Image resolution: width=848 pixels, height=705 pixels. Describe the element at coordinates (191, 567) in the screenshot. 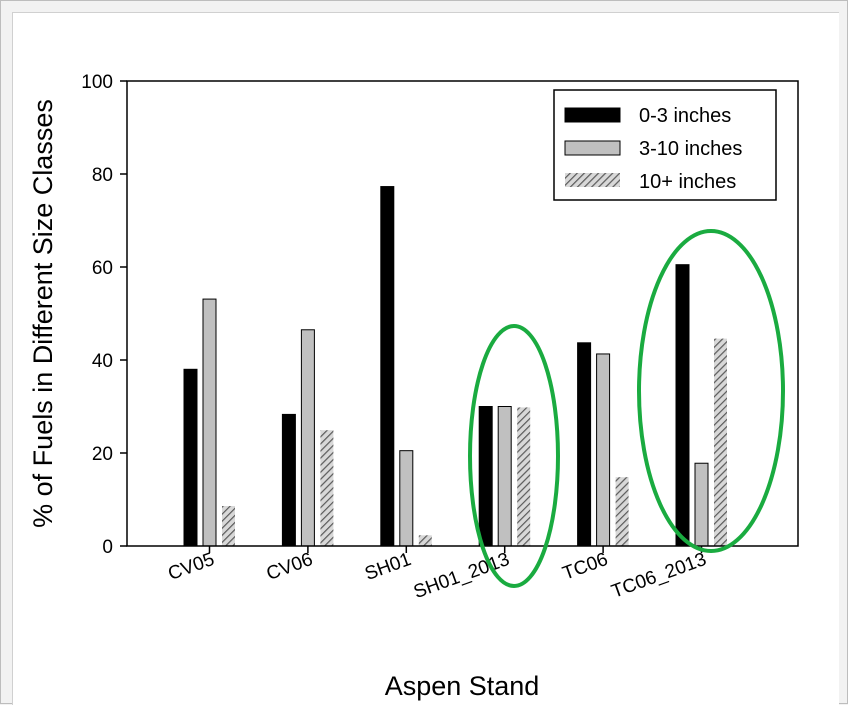

I see `x-tick-label-cv05: CV05` at that location.